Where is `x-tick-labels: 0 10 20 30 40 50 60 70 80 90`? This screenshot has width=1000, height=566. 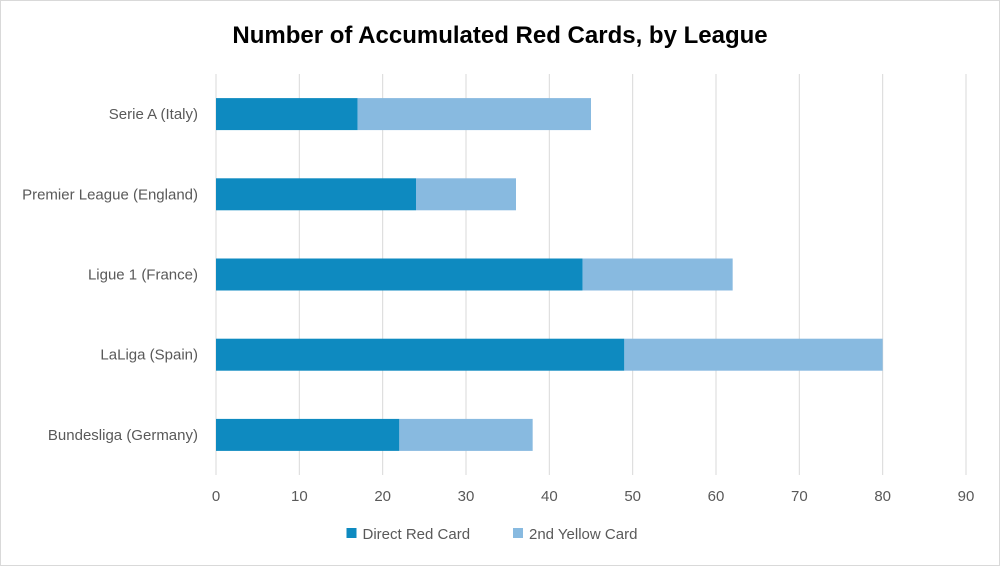 x-tick-labels: 0 10 20 30 40 50 60 70 80 90 is located at coordinates (593, 496).